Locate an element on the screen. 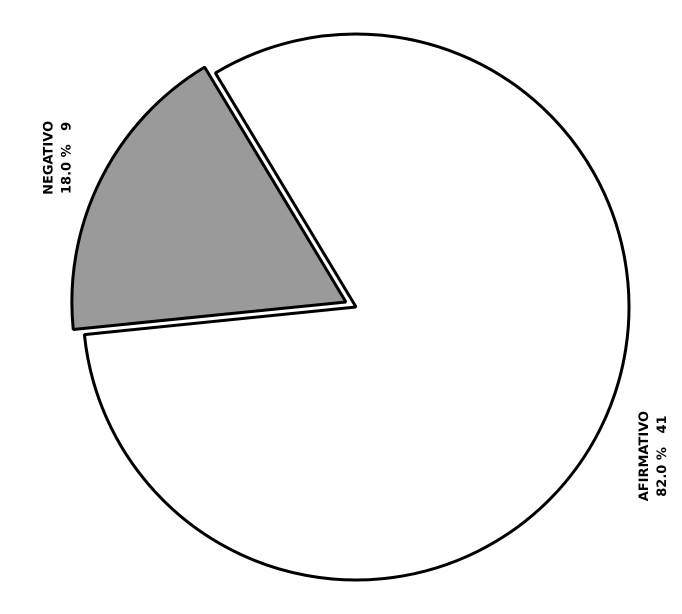  data-label: 82.0 % 41 is located at coordinates (662, 456).